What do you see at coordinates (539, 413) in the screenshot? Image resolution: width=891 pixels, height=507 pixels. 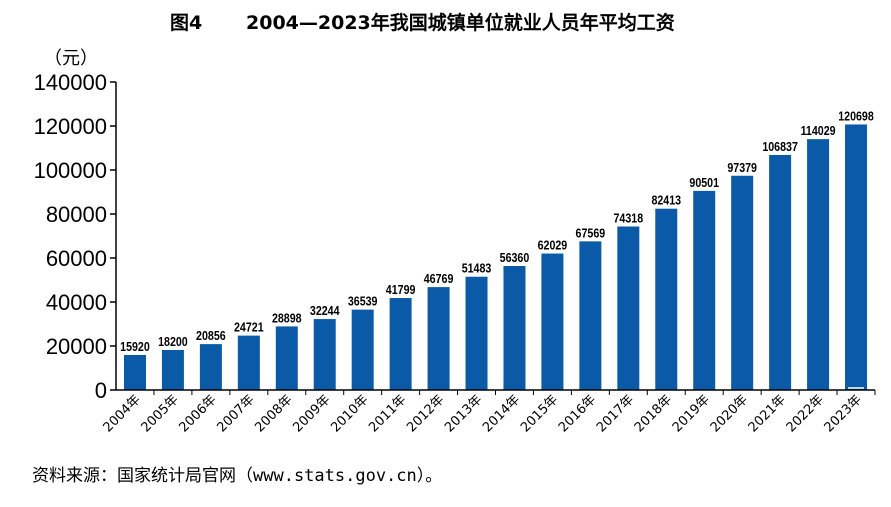 I see `x-tick-label: 2015年` at bounding box center [539, 413].